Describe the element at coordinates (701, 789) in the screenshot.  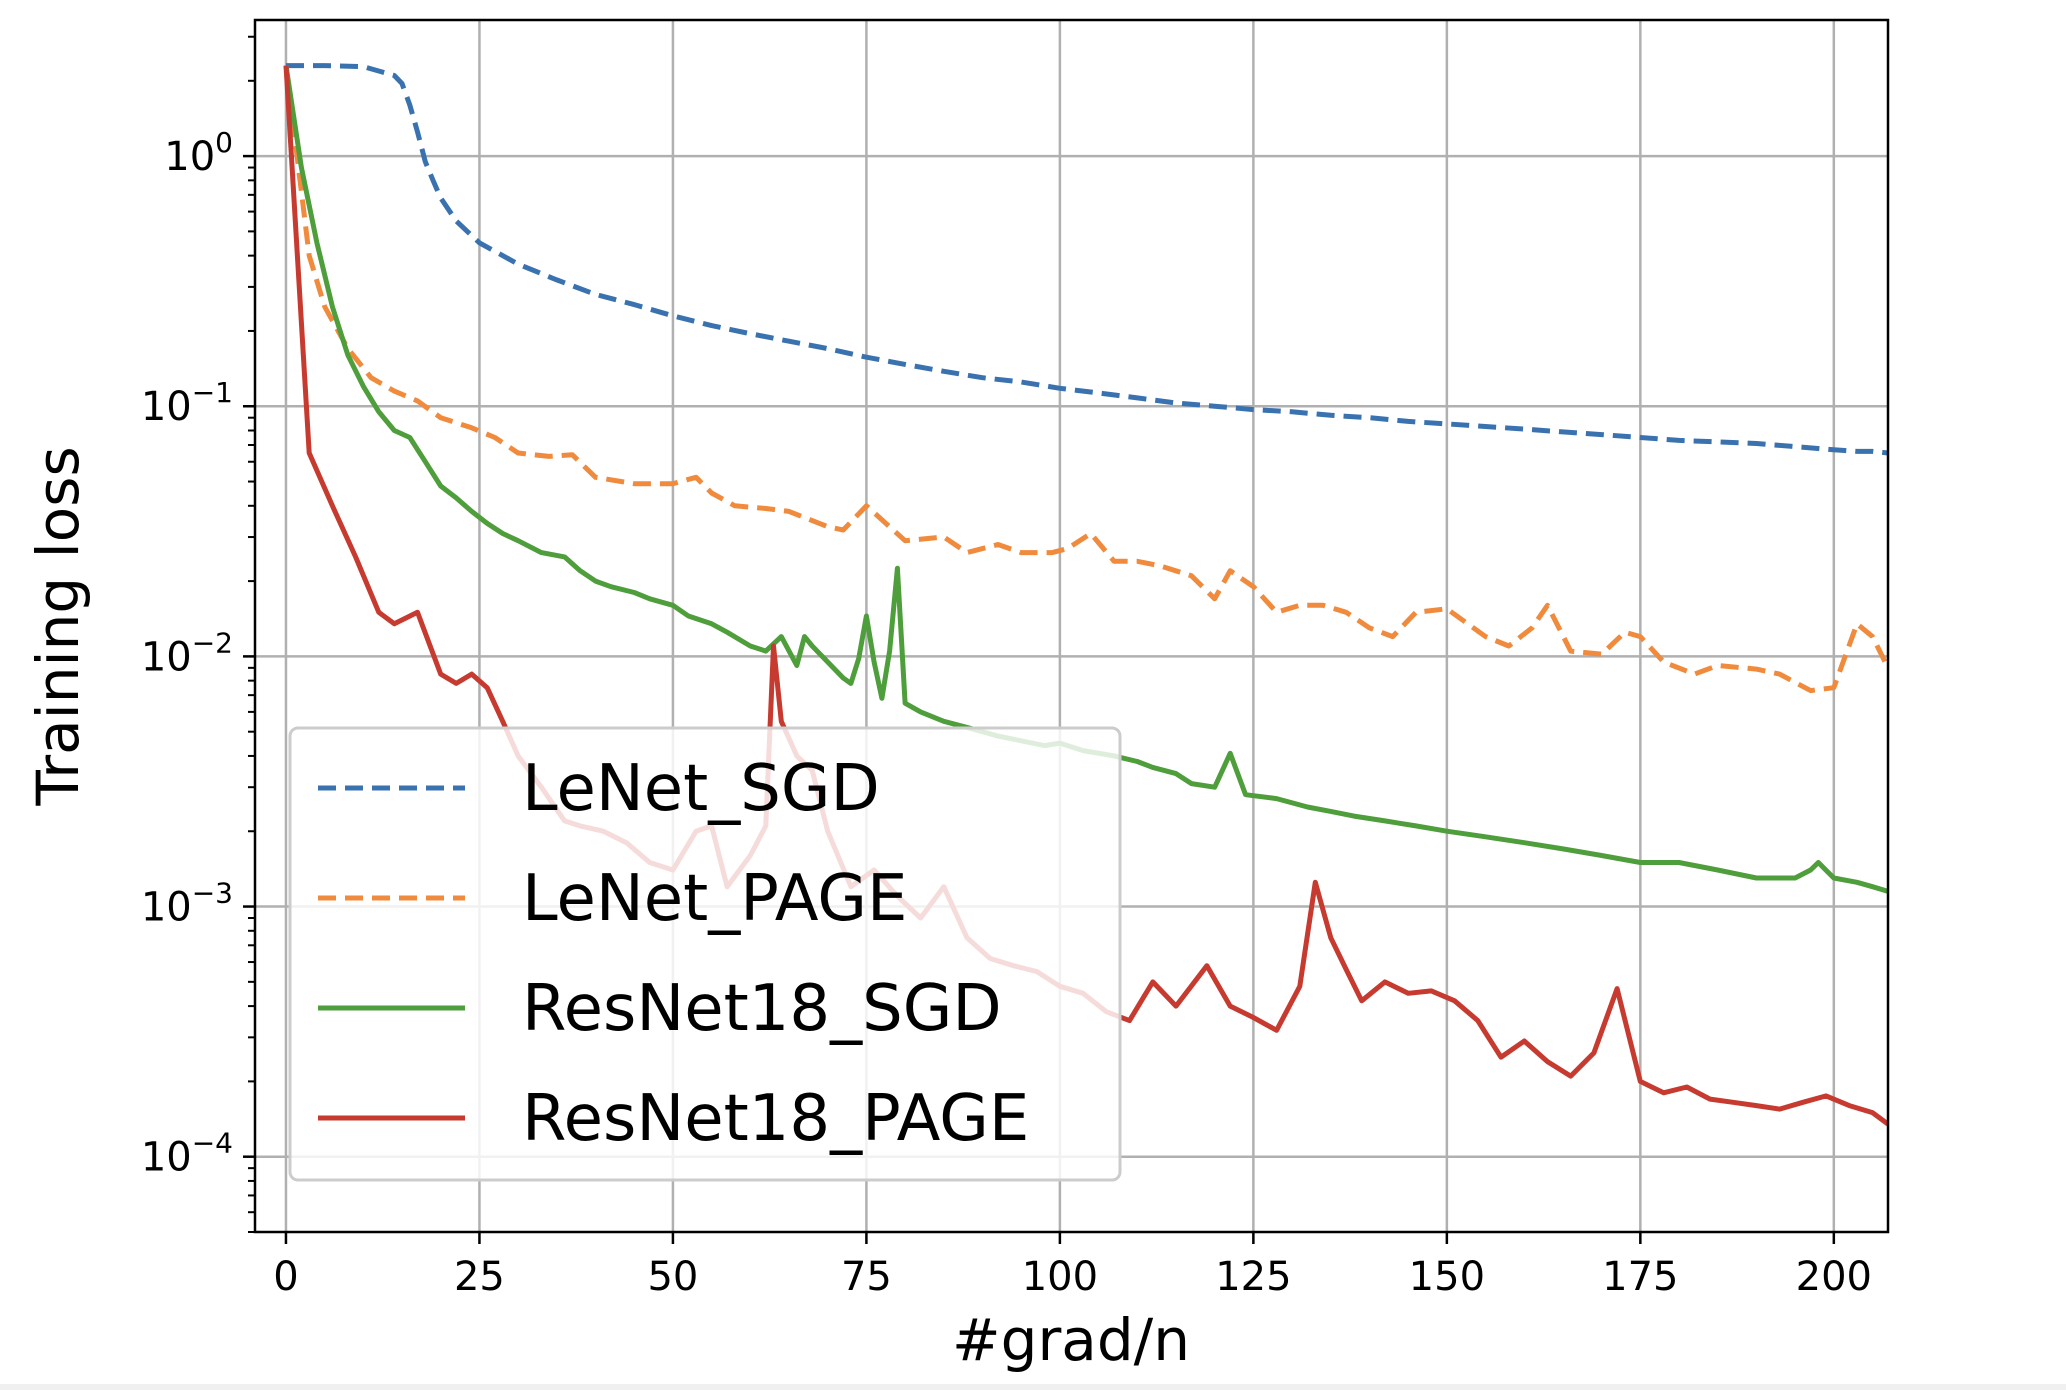
I see `legend-label: LeNet_SGD` at that location.